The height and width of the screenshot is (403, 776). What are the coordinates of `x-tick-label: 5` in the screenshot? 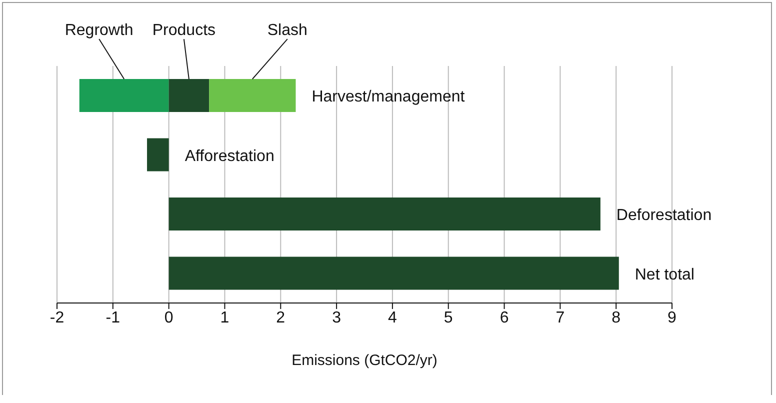 It's located at (448, 317).